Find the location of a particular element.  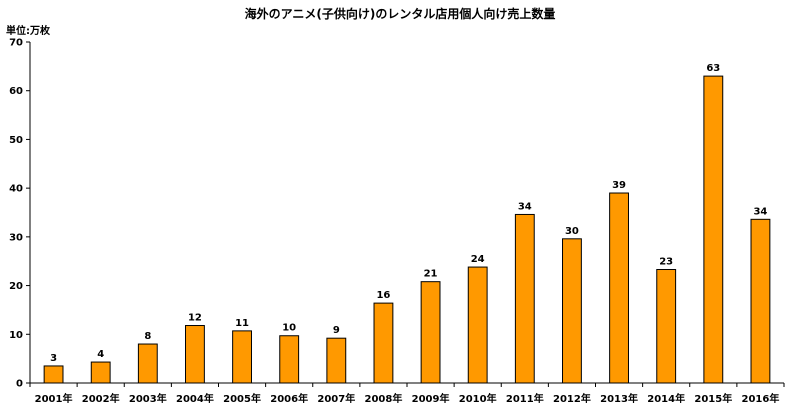

y-tick-label: 70 is located at coordinates (16, 43).